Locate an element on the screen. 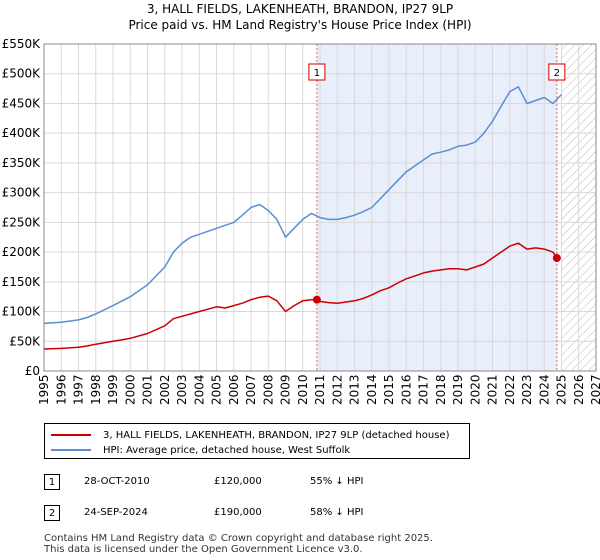  annotation-label: 1 is located at coordinates (317, 73).